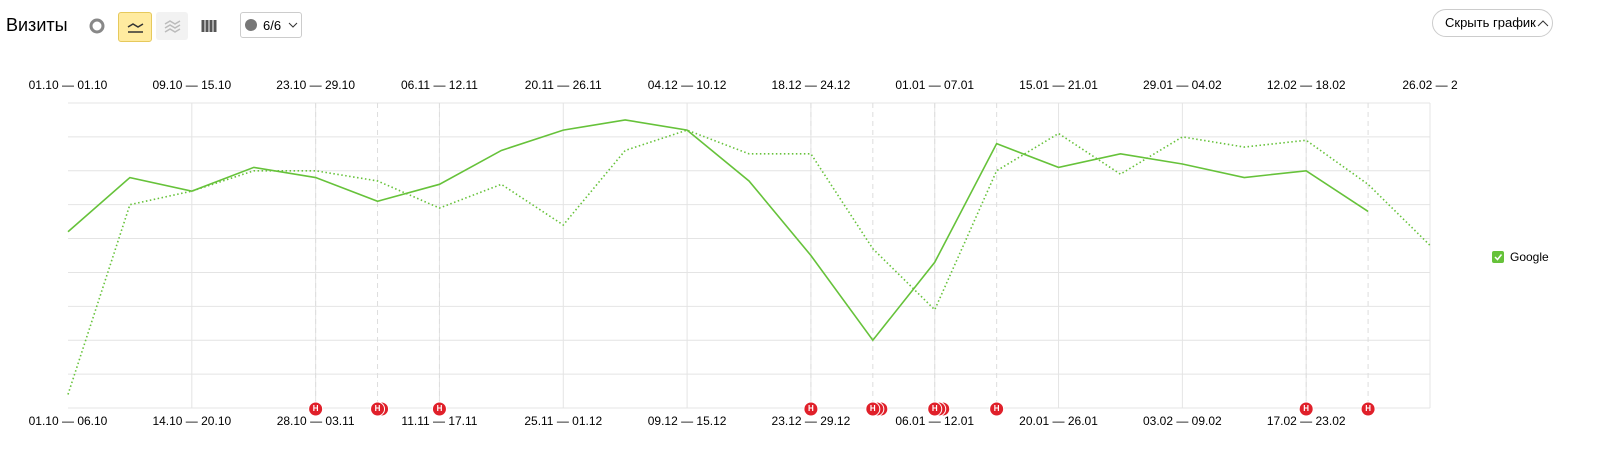 The image size is (1600, 465). What do you see at coordinates (315, 85) in the screenshot?
I see `compare-tick-label: 23.10 — 29.10` at bounding box center [315, 85].